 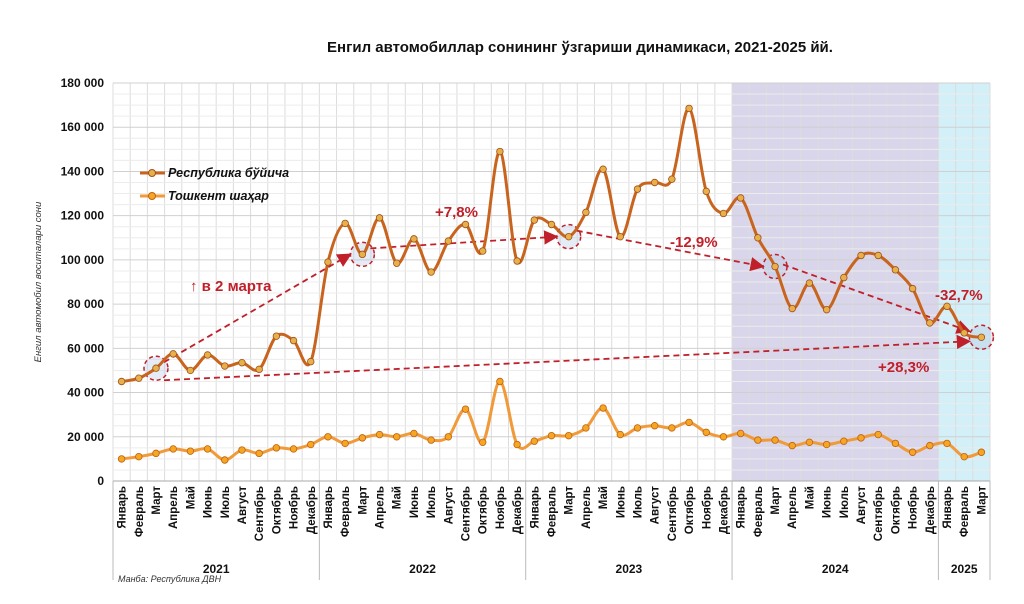 I want to click on y-axis-label: Енгил автомобил воситалари сони, so click(x=38, y=281).